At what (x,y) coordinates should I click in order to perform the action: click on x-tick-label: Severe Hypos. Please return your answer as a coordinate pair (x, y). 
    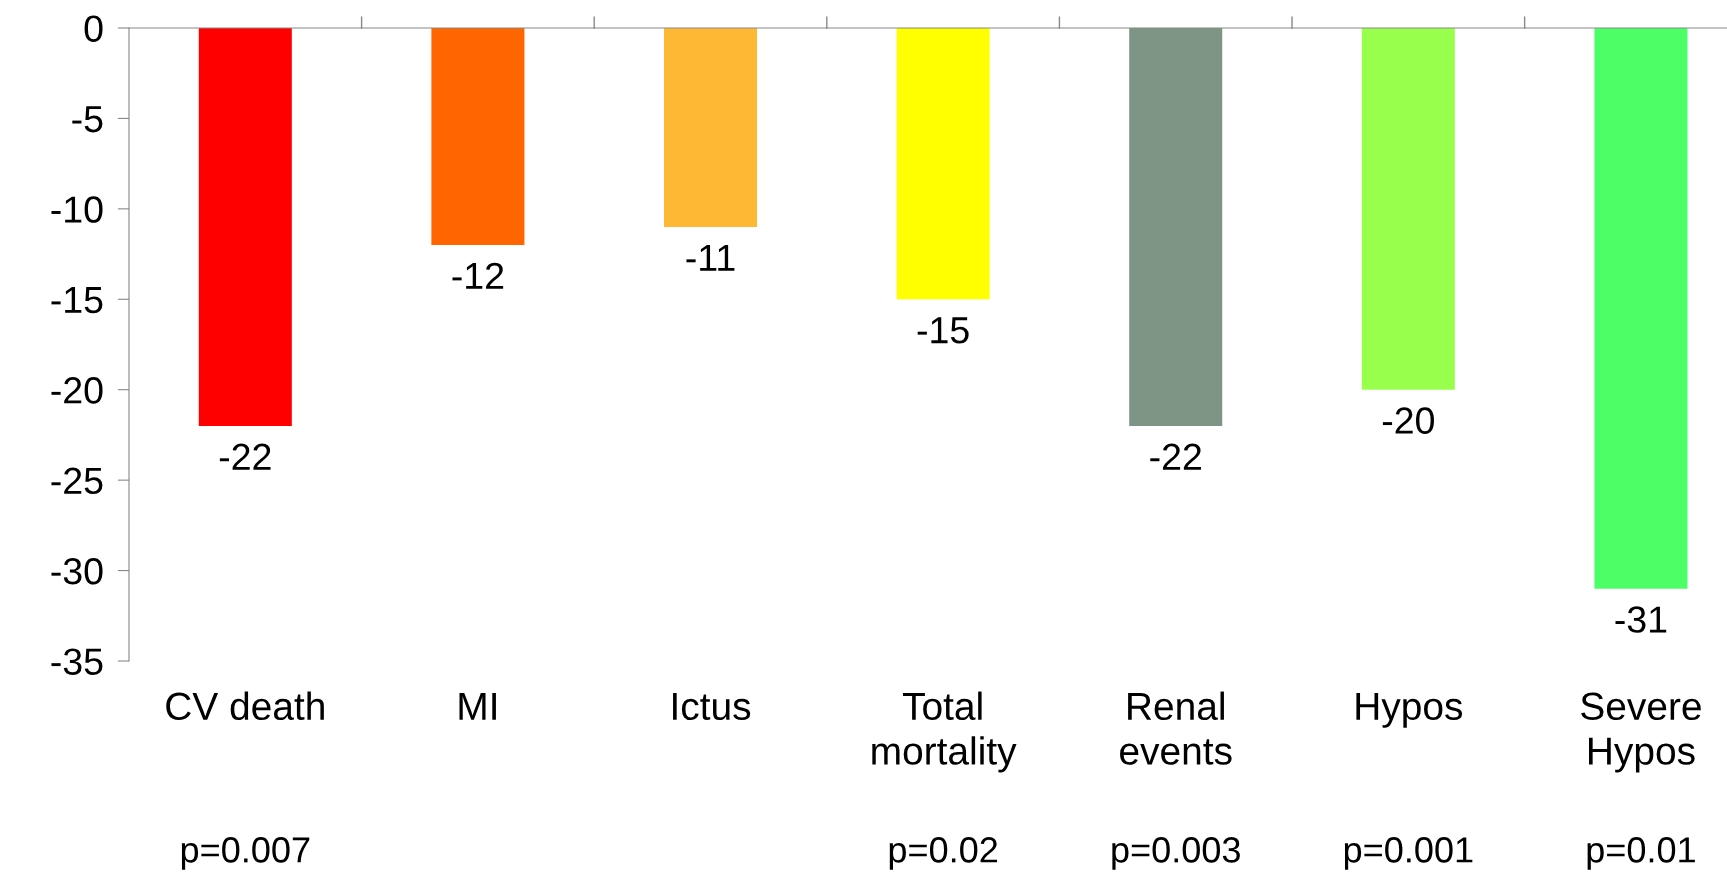
    Looking at the image, I should click on (1641, 732).